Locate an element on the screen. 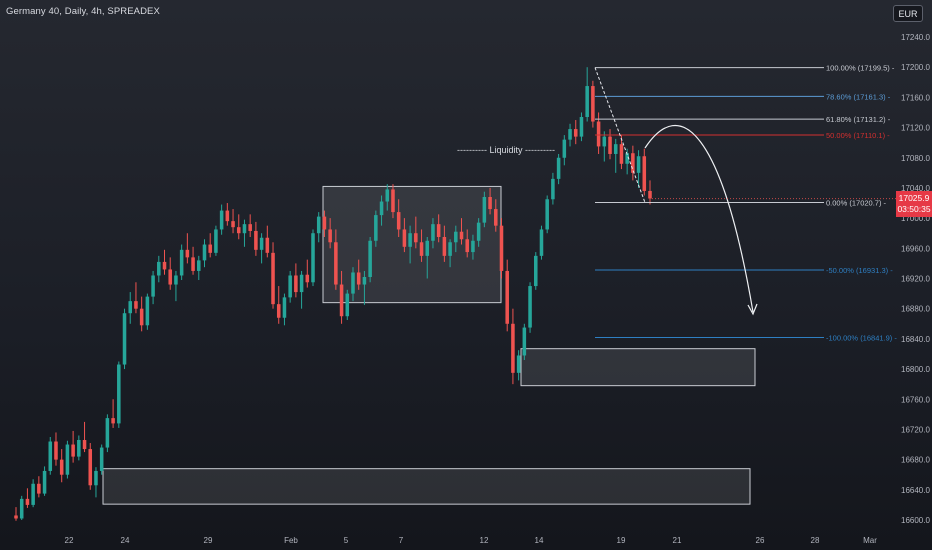 The image size is (932, 550). y-tick-label: 17200.0 is located at coordinates (915, 67).